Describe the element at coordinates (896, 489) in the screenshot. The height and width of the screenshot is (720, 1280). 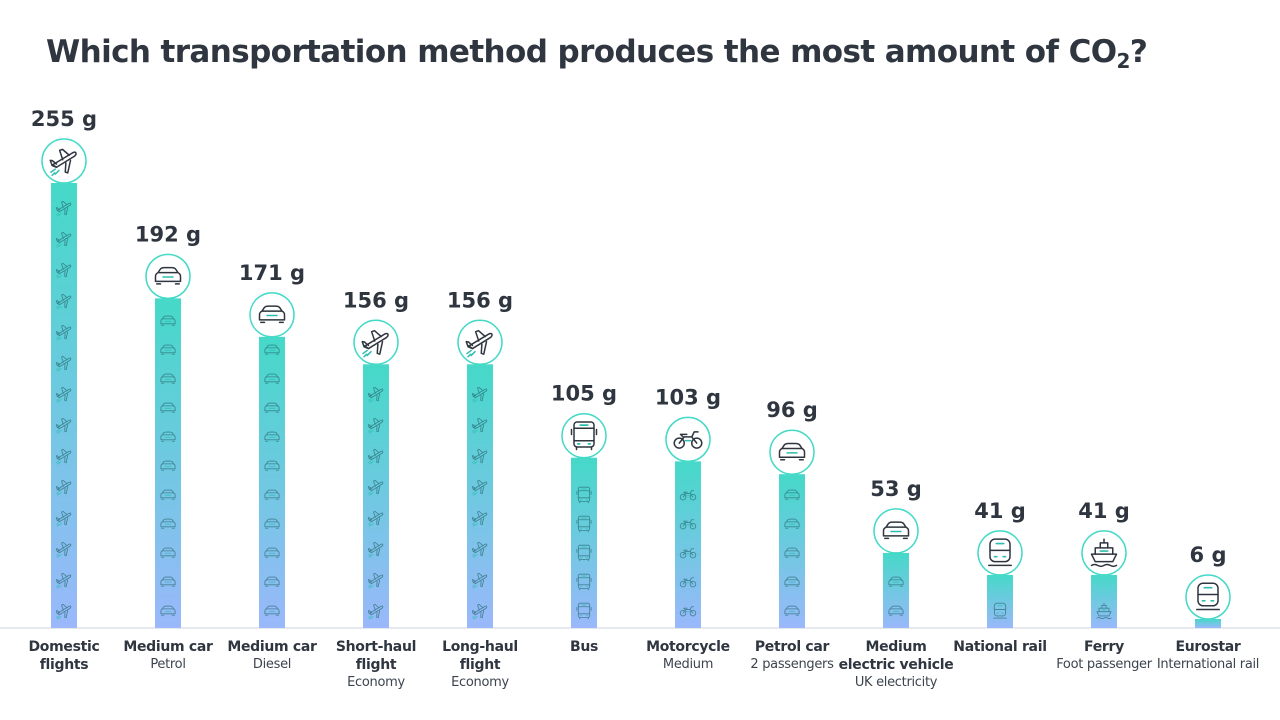
I see `value-label: 53 g` at that location.